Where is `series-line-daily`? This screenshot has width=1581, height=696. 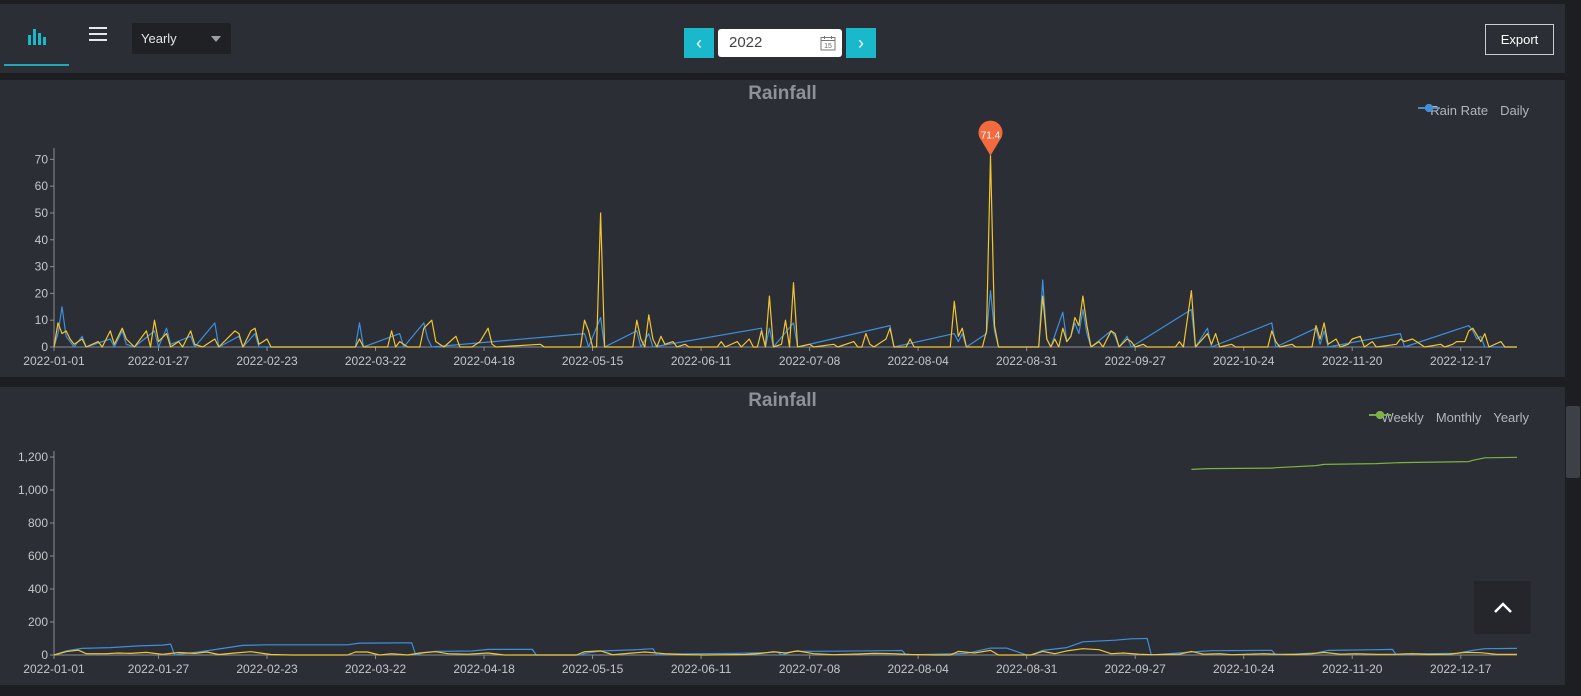
series-line-daily is located at coordinates (785, 313).